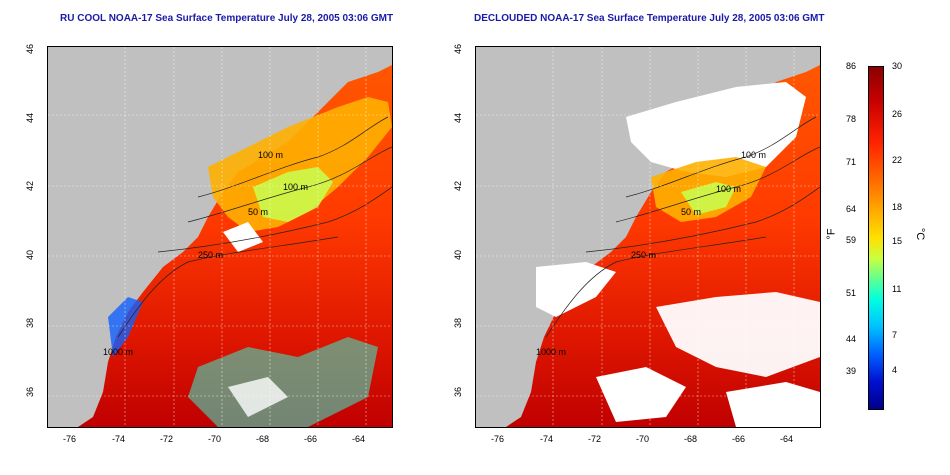 The image size is (950, 475). What do you see at coordinates (851, 240) in the screenshot?
I see `fahrenheit-tick: 59` at bounding box center [851, 240].